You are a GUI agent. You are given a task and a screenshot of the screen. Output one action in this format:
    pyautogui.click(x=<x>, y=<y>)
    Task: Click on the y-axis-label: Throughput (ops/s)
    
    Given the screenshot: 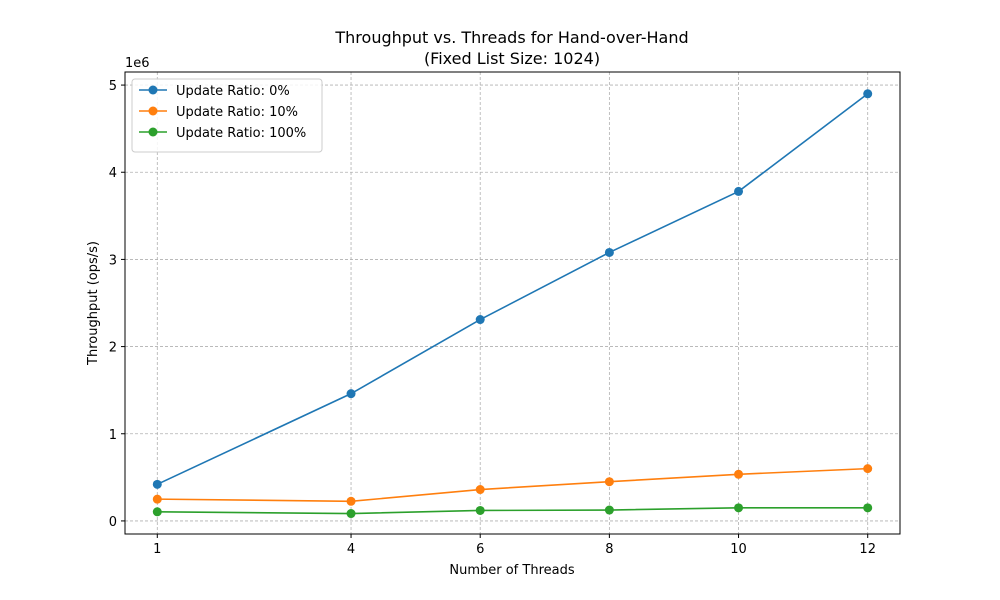 What is the action you would take?
    pyautogui.click(x=93, y=303)
    